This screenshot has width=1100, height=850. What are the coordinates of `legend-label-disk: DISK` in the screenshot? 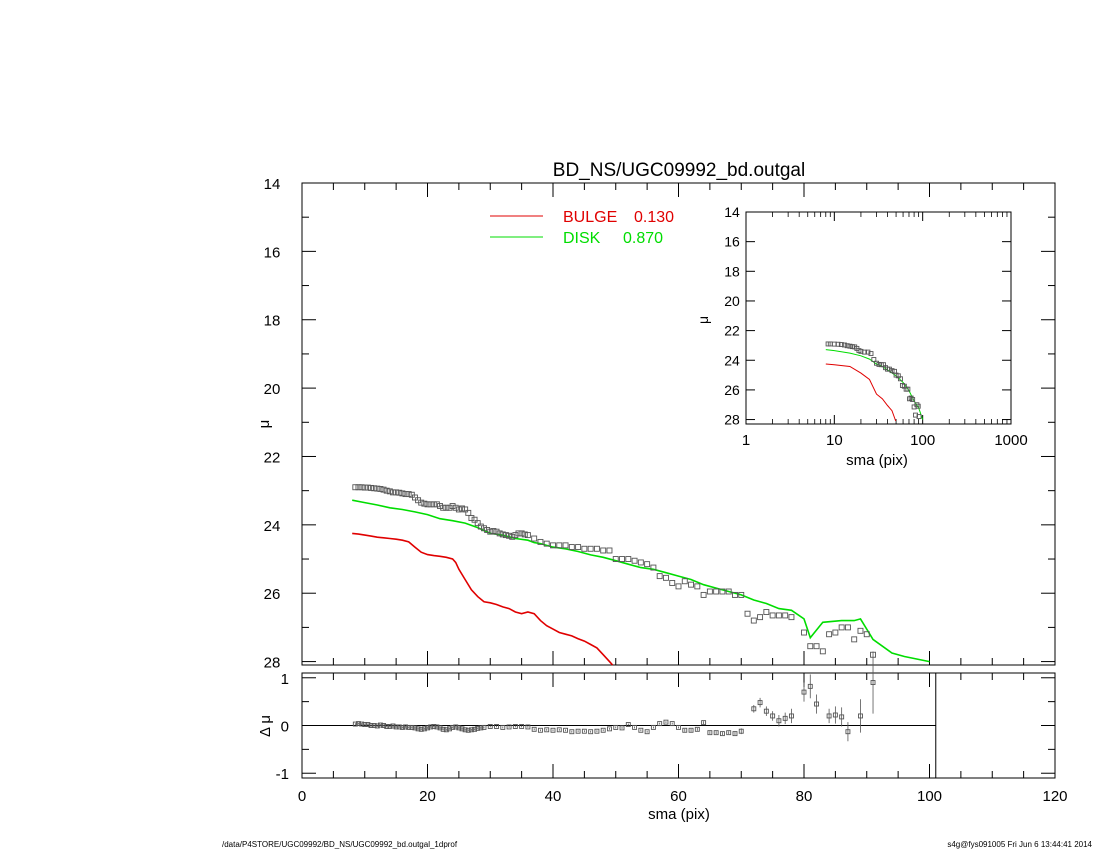 It's located at (582, 238).